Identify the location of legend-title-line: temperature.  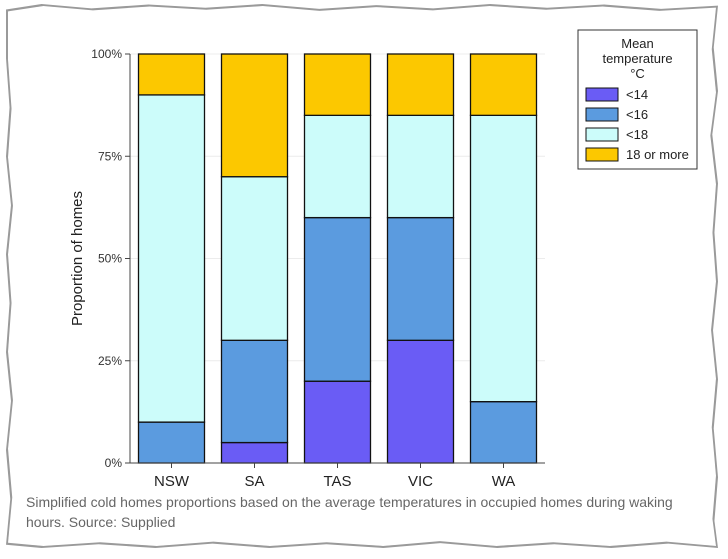
(637, 58).